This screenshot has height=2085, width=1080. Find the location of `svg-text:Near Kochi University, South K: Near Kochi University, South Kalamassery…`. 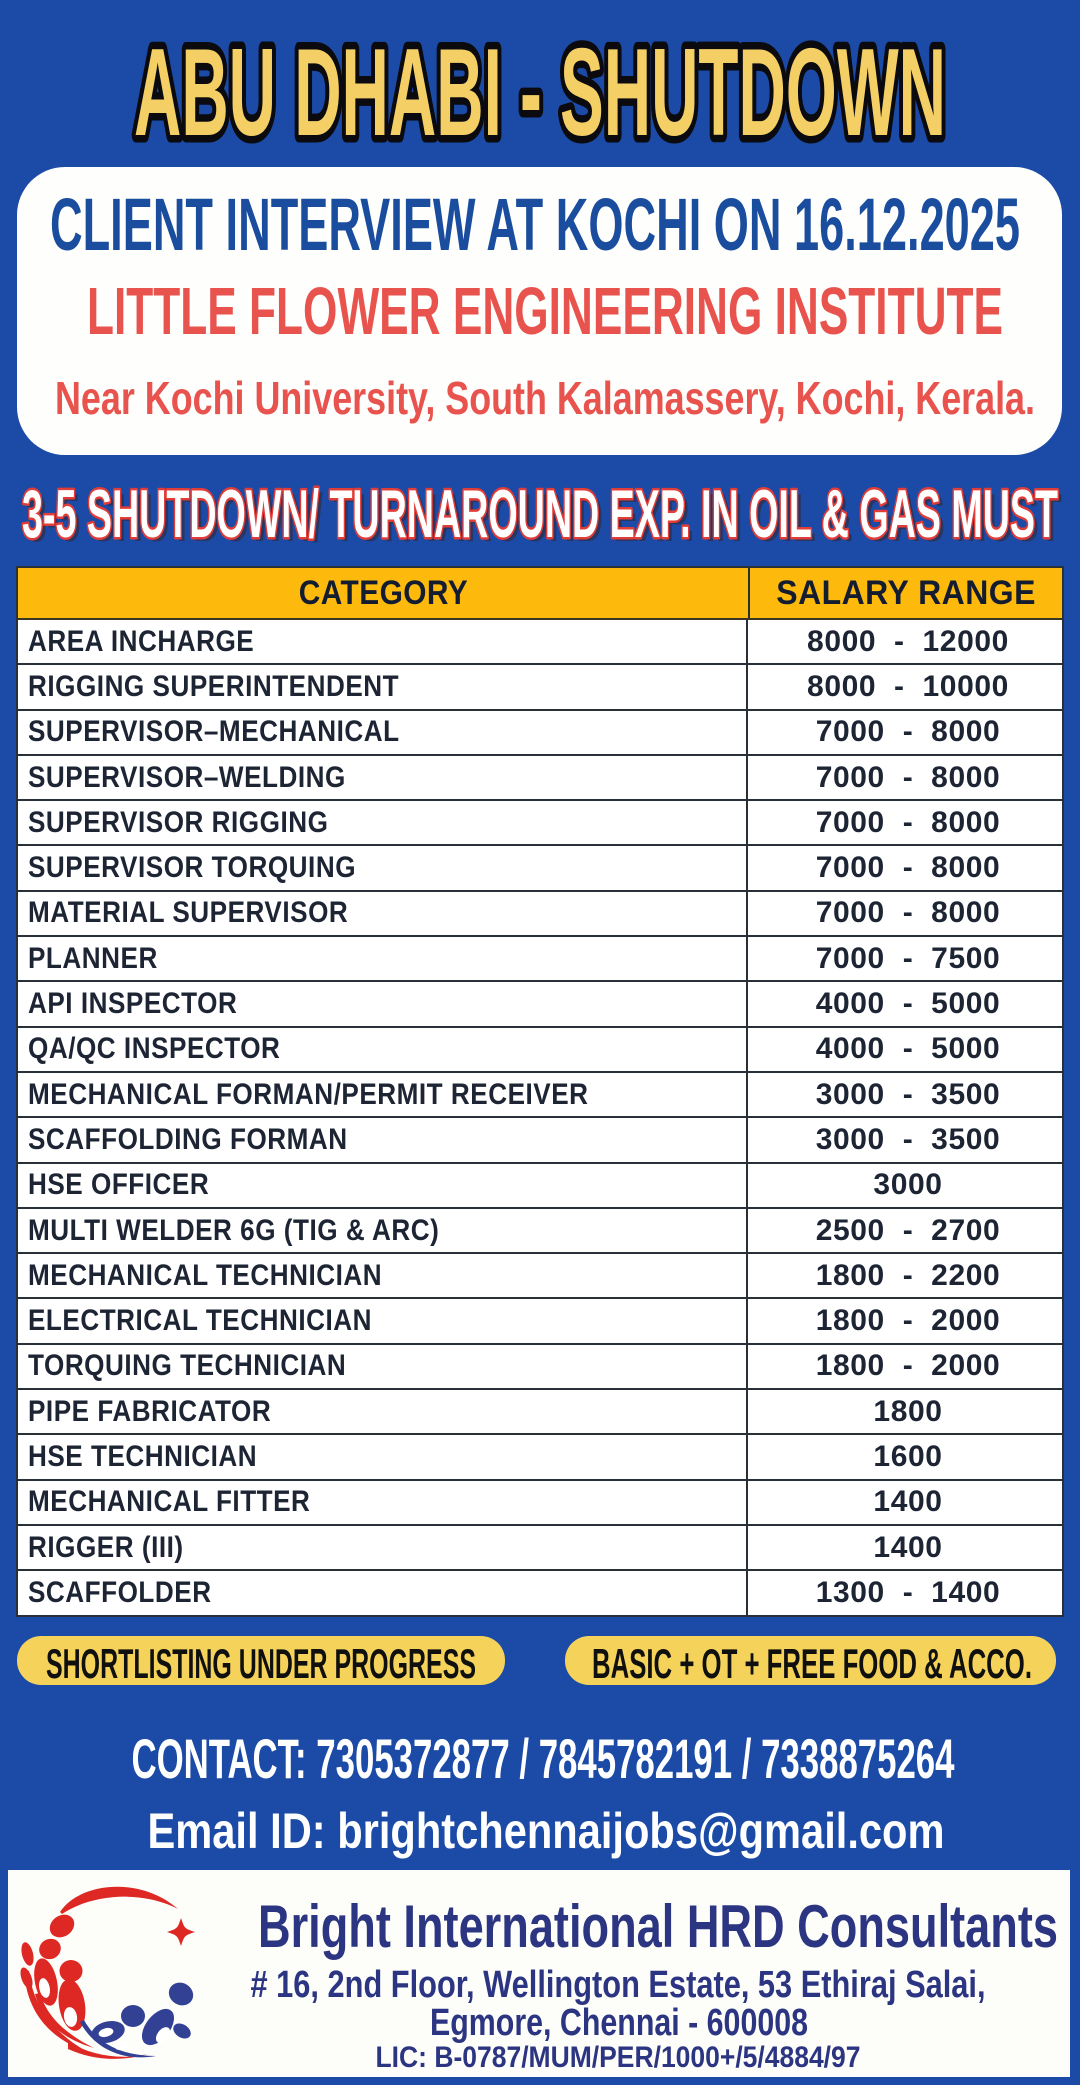

svg-text:Near Kochi University, South K: Near Kochi University, South Kalamassery… is located at coordinates (545, 398).